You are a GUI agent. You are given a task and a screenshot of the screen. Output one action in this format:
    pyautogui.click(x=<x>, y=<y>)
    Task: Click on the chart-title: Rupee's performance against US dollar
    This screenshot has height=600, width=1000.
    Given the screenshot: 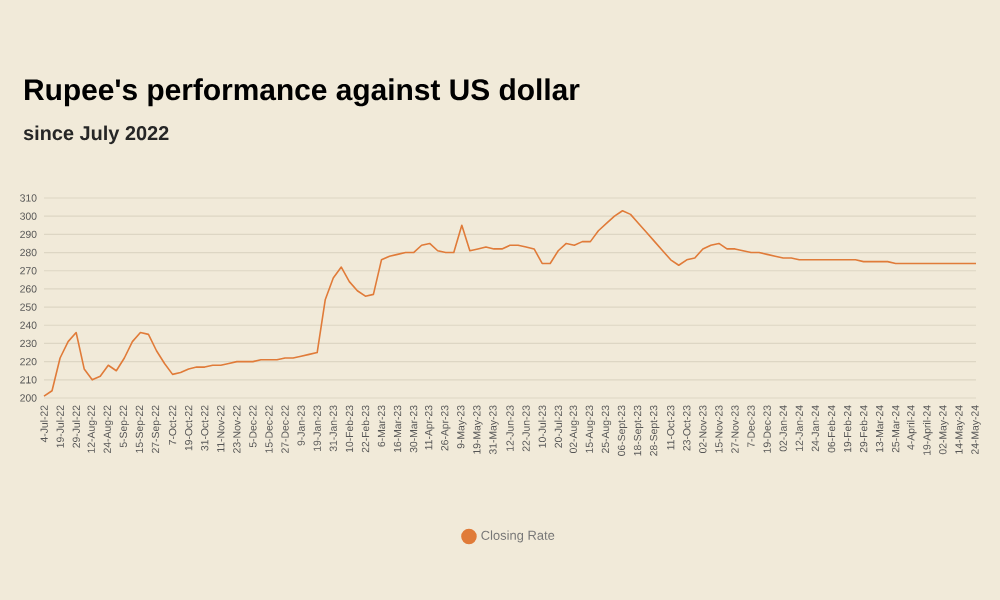 What is the action you would take?
    pyautogui.click(x=302, y=92)
    